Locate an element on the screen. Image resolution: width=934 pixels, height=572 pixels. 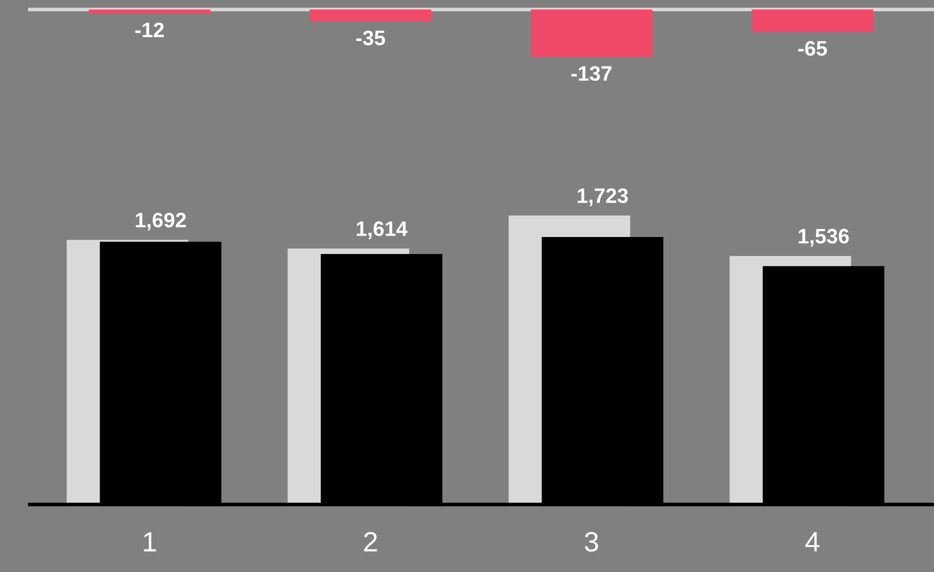
x-tick-label: 4 is located at coordinates (812, 542).